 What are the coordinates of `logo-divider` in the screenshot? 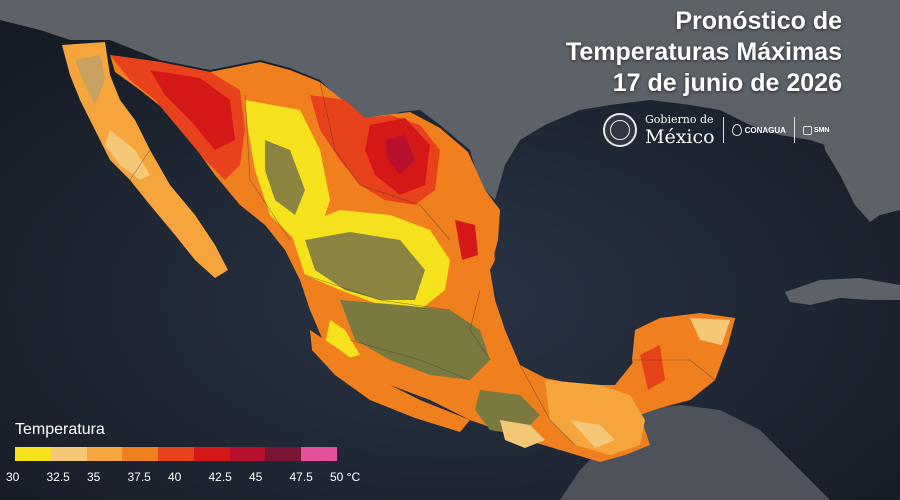 It's located at (723, 130).